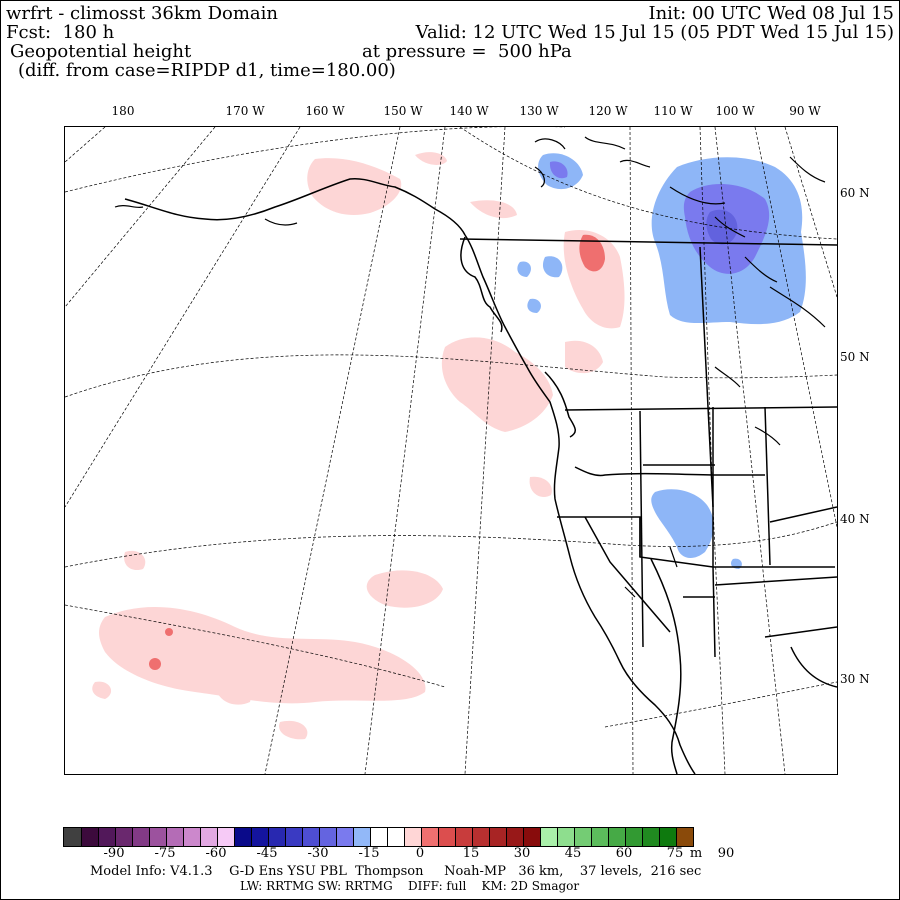 Image resolution: width=900 pixels, height=900 pixels. Describe the element at coordinates (369, 853) in the screenshot. I see `colorbar-tick-label: -15` at that location.